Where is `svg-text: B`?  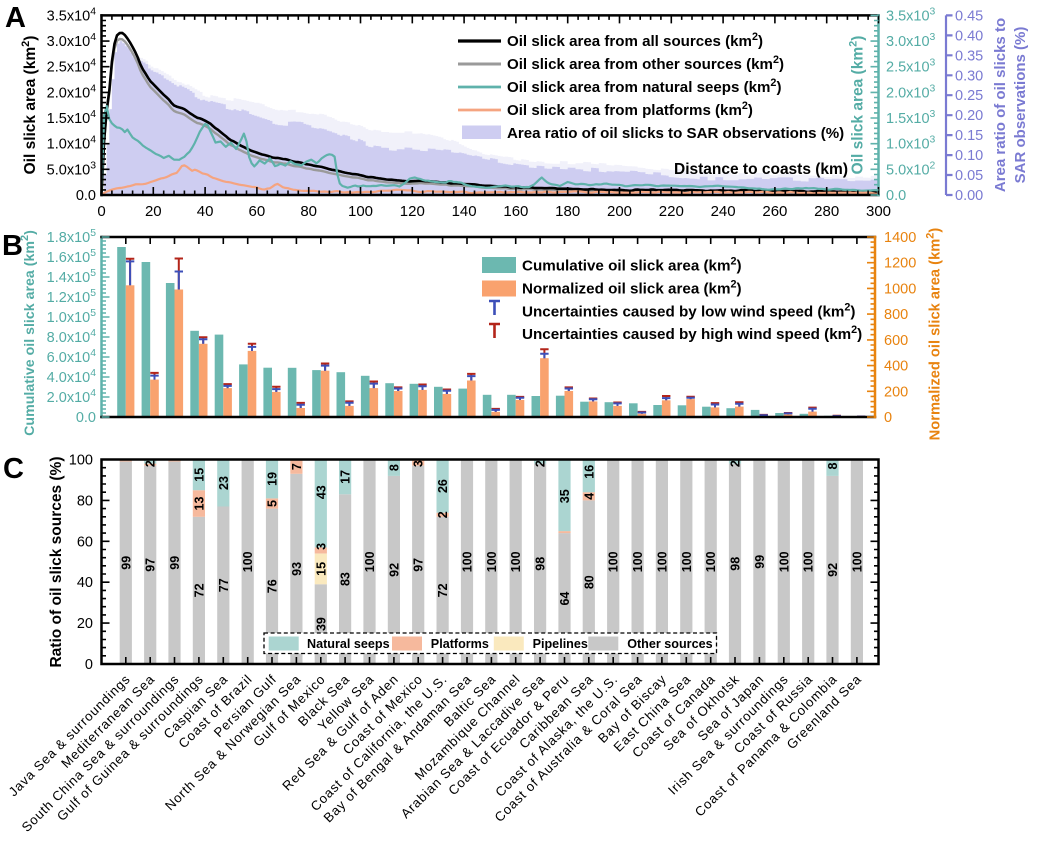 svg-text: B is located at coordinates (12, 246).